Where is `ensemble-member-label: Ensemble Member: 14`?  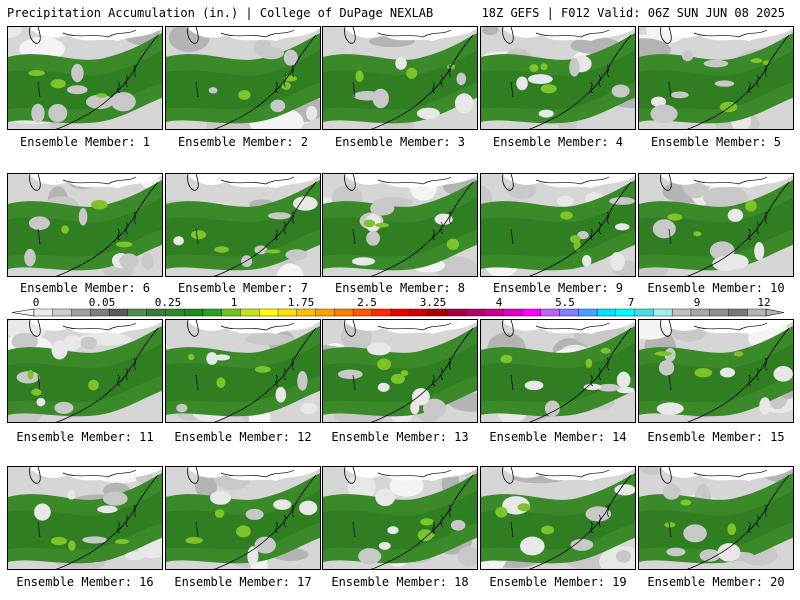
ensemble-member-label: Ensemble Member: 14 is located at coordinates (558, 437).